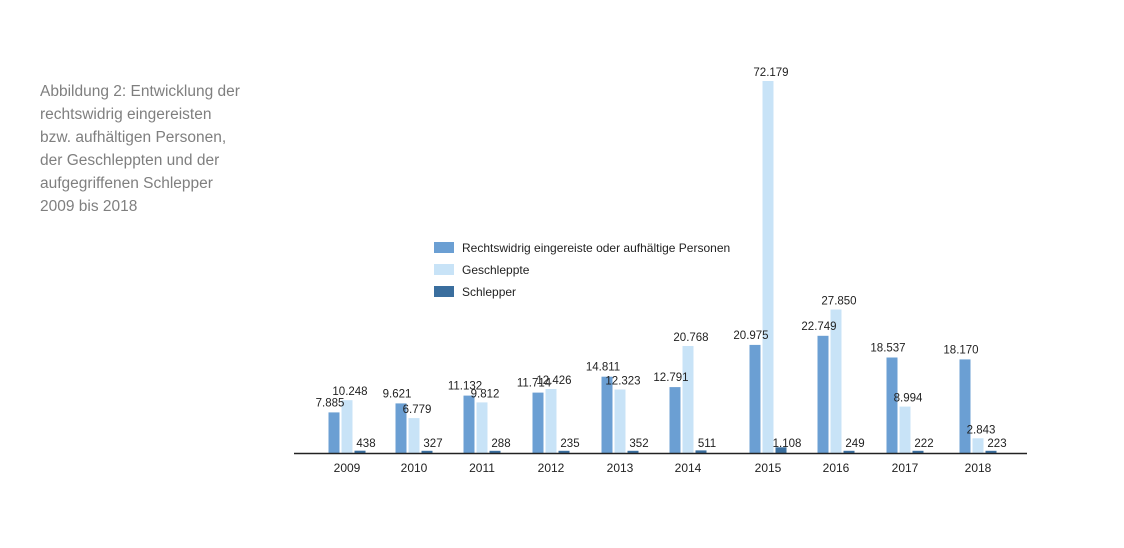 This screenshot has width=1124, height=548. Describe the element at coordinates (133, 137) in the screenshot. I see `caption-line: bzw. aufhältigen Personen,` at that location.